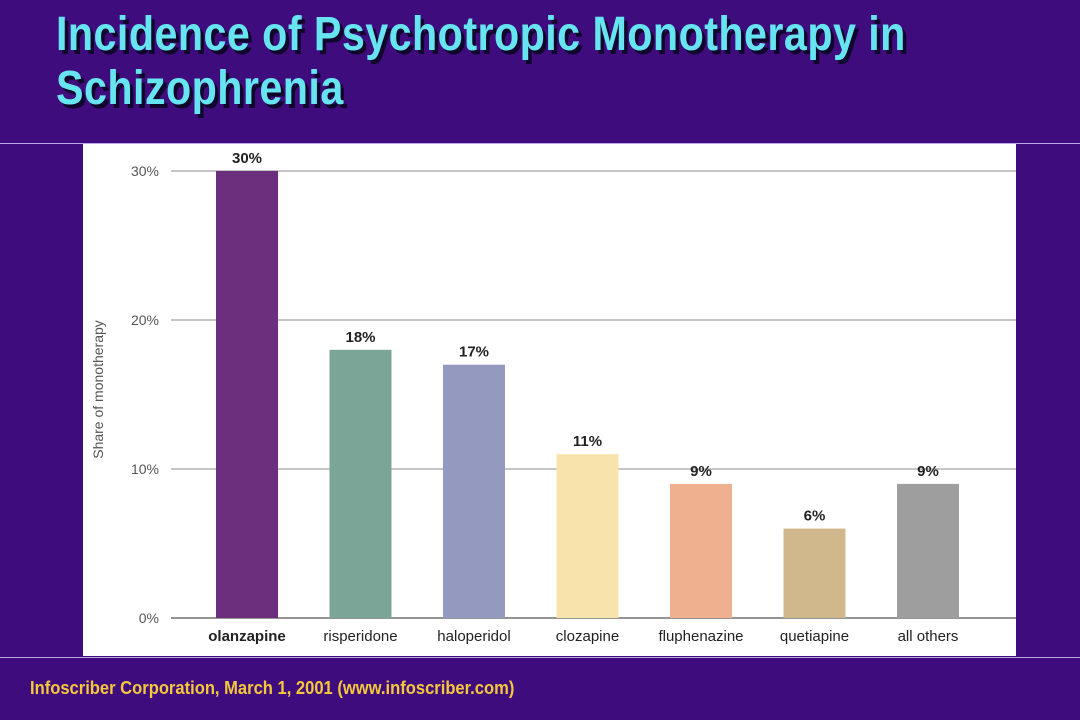 Image resolution: width=1080 pixels, height=720 pixels. I want to click on data-label: 11%, so click(587, 441).